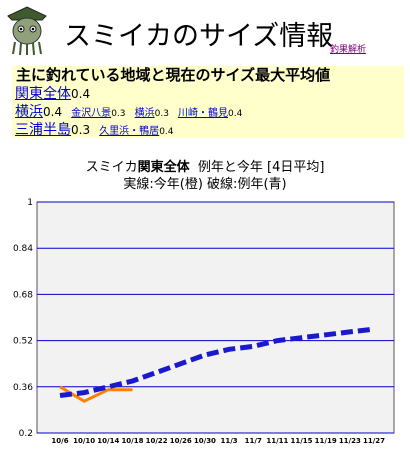 The width and height of the screenshot is (410, 456). I want to click on chart-legend-text: 実線:今年(橙) 破線:例年(青), so click(205, 184).